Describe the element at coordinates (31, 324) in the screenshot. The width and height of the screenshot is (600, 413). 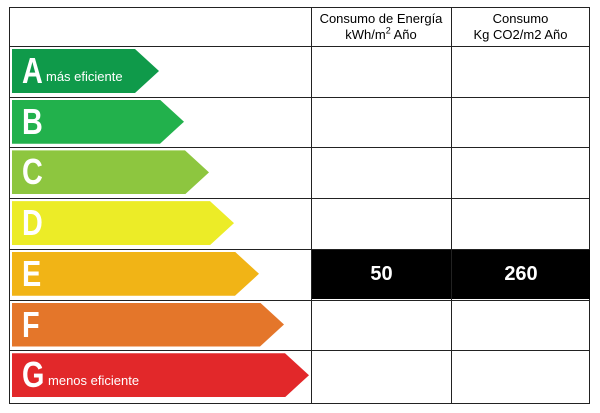
I see `rating-letter: F` at that location.